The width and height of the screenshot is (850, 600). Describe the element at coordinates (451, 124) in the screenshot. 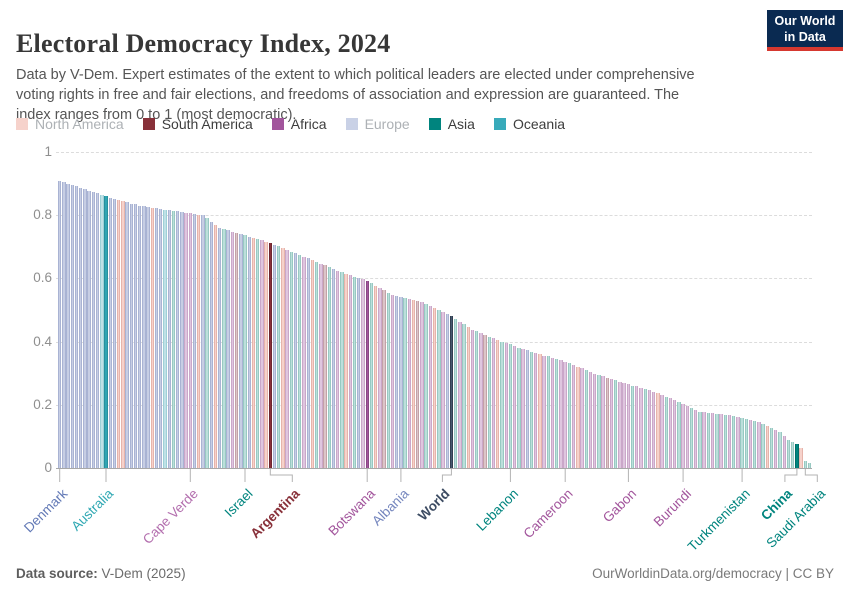

I see `legend-item-asia: Asia` at that location.